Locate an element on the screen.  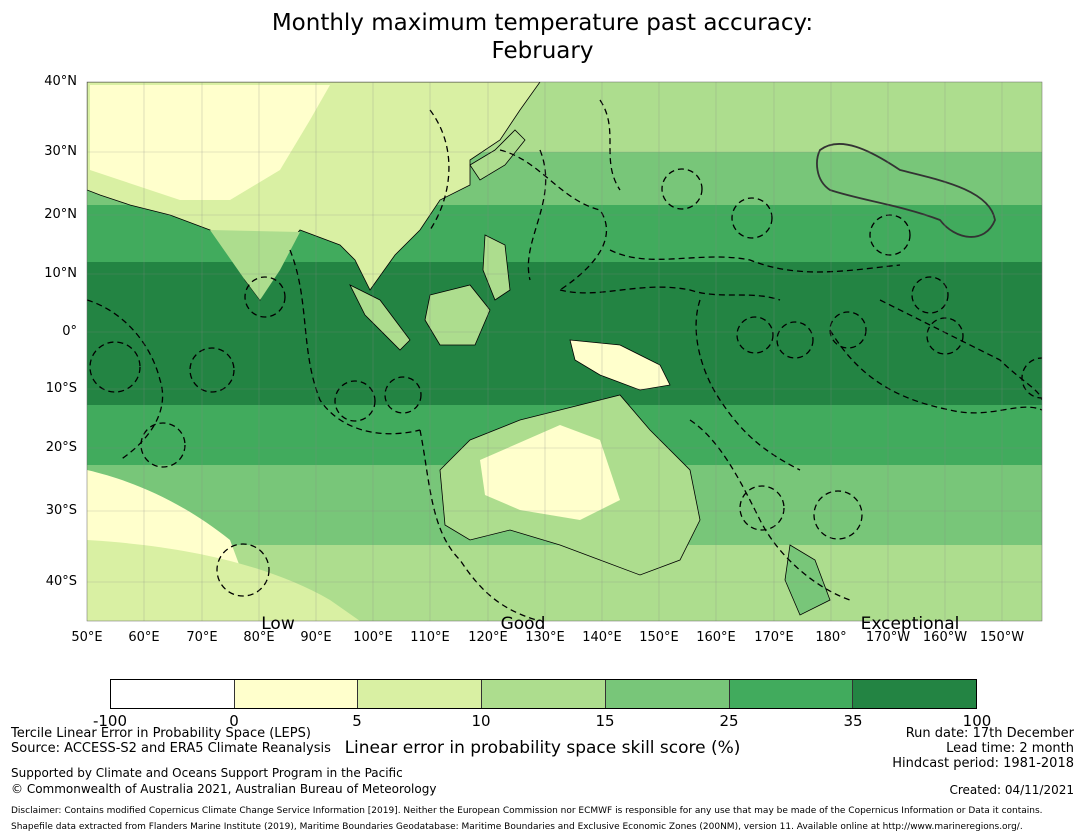
lon-label: 180° is located at coordinates (831, 637).